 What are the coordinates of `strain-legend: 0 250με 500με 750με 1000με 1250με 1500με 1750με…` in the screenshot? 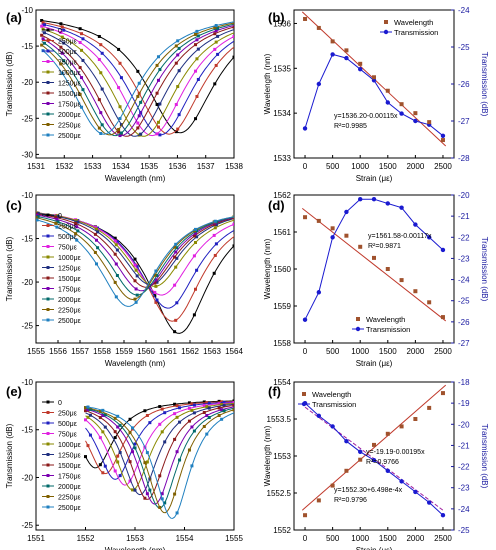 It's located at (61, 269).